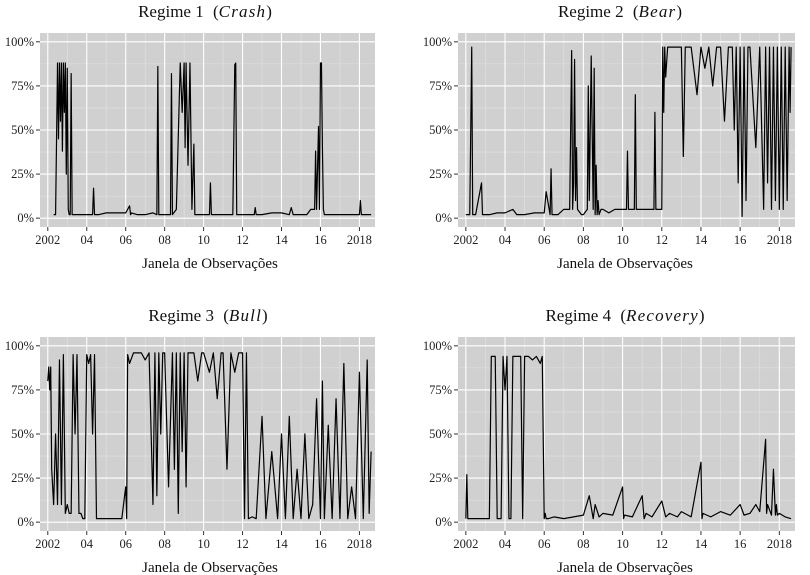  What do you see at coordinates (578, 315) in the screenshot?
I see `panel-4-title-prefix: Regime 4` at bounding box center [578, 315].